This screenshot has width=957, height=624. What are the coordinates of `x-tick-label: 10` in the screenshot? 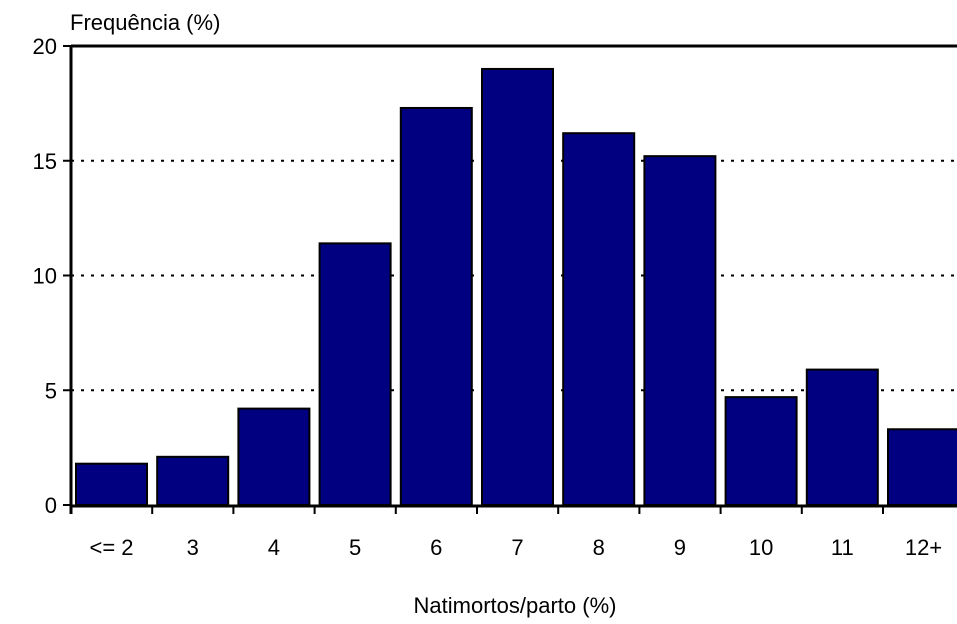 It's located at (761, 547).